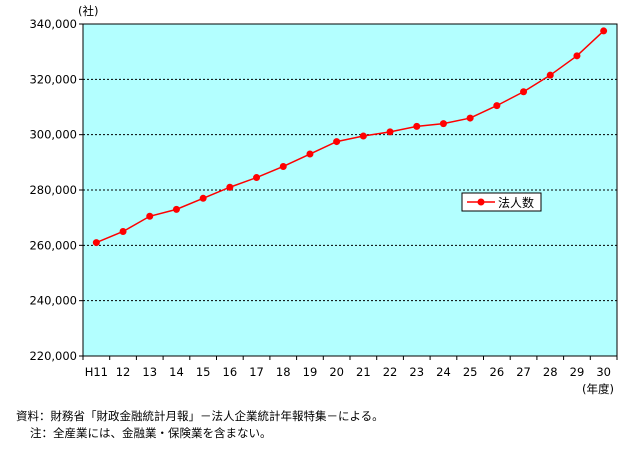  I want to click on x-tick-label: 17, so click(256, 372).